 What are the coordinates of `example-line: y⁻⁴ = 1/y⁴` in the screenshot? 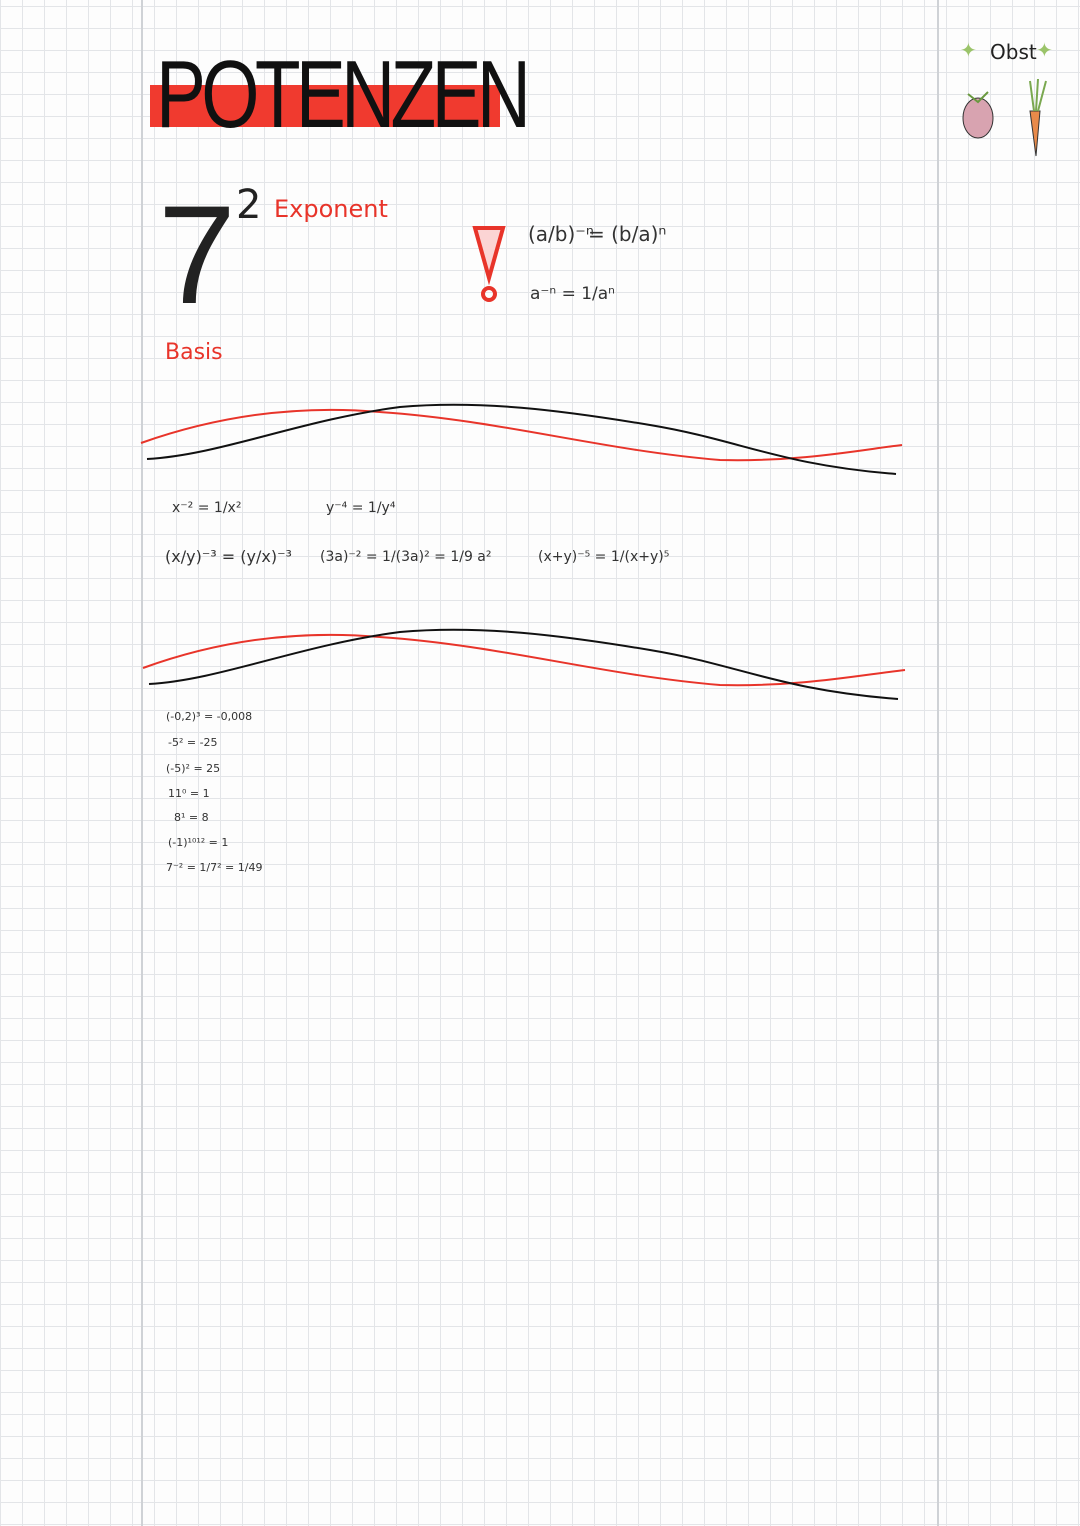 It's located at (361, 508).